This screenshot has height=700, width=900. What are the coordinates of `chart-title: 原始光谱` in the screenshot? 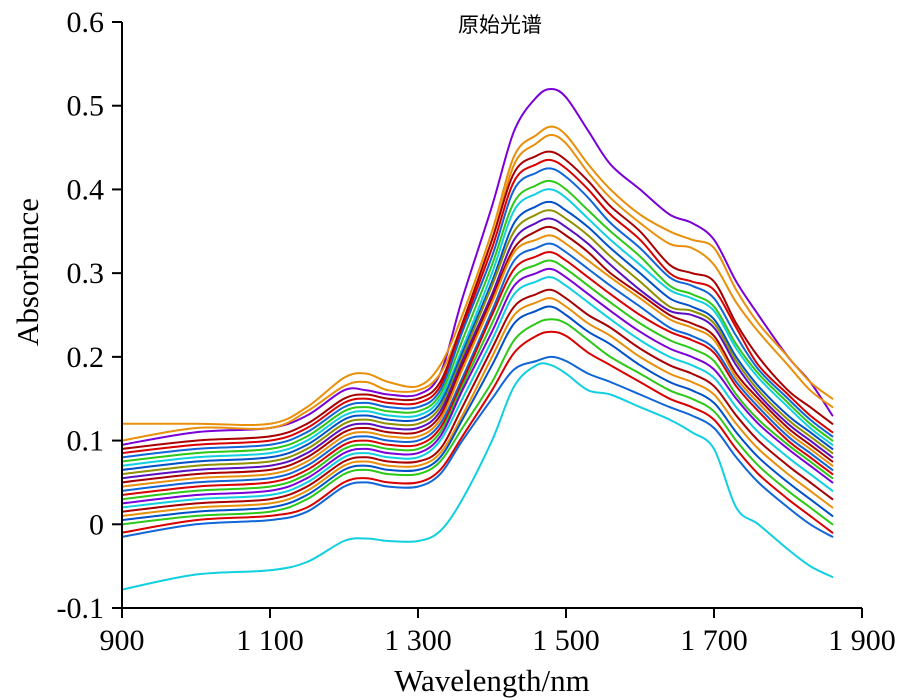 It's located at (500, 25).